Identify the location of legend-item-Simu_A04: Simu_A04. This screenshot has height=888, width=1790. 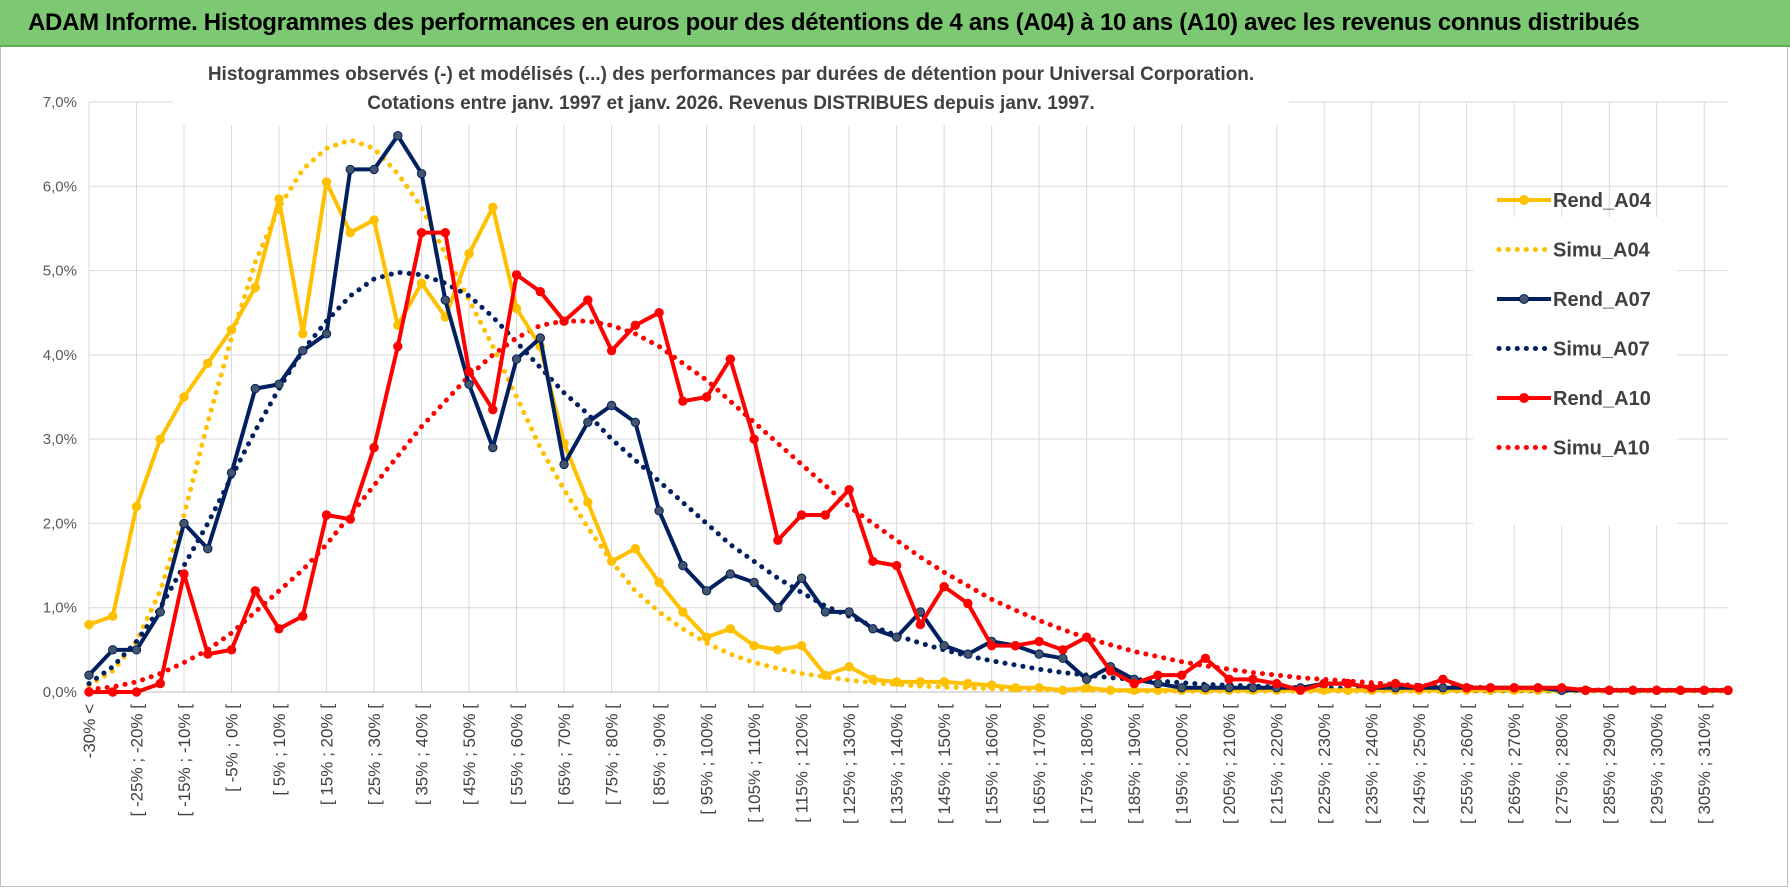
(1573, 251).